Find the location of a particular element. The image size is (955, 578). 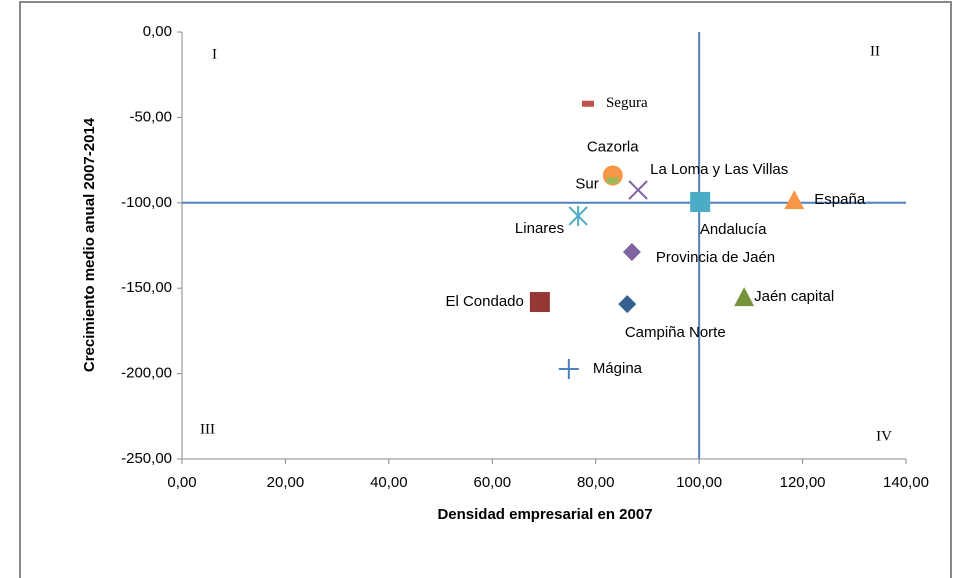

quadrant-label: II is located at coordinates (875, 51).